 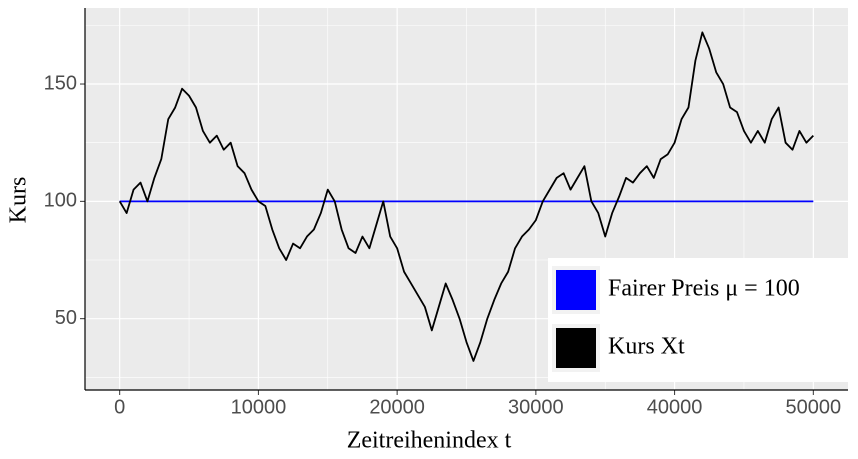 What do you see at coordinates (397, 407) in the screenshot?
I see `x-tick-label: 20000` at bounding box center [397, 407].